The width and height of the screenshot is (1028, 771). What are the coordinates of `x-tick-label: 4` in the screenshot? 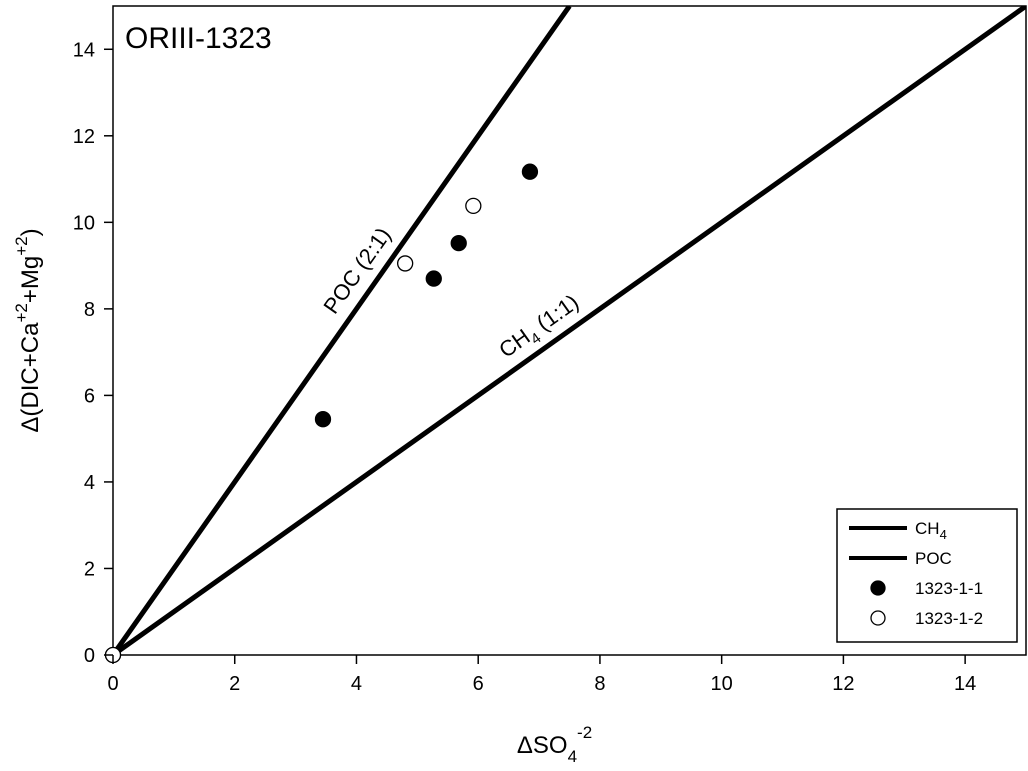 It's located at (356, 684).